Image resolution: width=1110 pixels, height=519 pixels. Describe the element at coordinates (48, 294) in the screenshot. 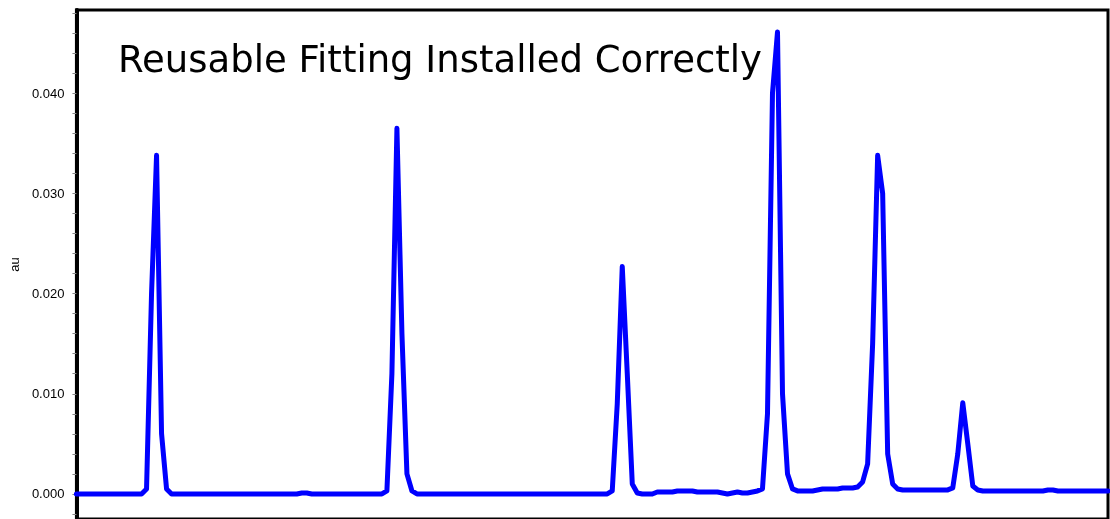

I see `y-tick-label: 0.020` at that location.